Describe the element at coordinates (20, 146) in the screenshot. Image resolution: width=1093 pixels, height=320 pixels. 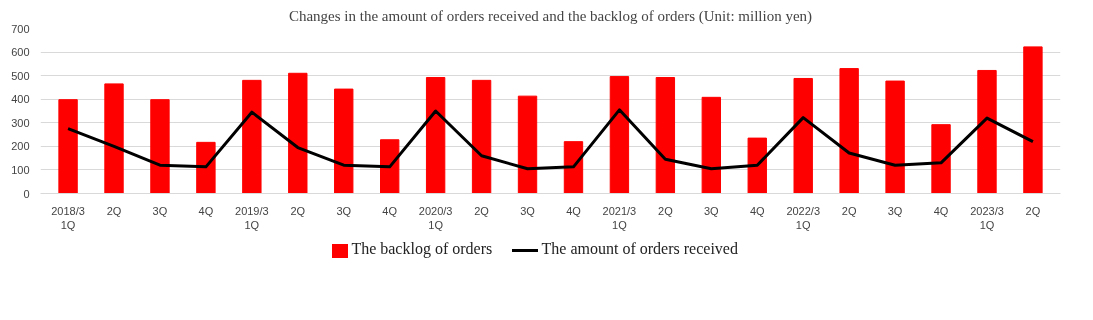
I see `y-tick-label: 200` at that location.